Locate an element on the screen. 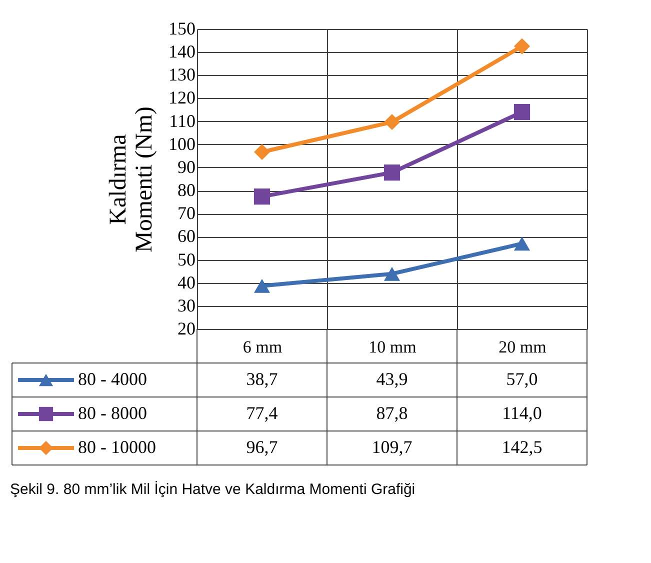 The width and height of the screenshot is (651, 563). y-tick-label: 30 is located at coordinates (187, 305).